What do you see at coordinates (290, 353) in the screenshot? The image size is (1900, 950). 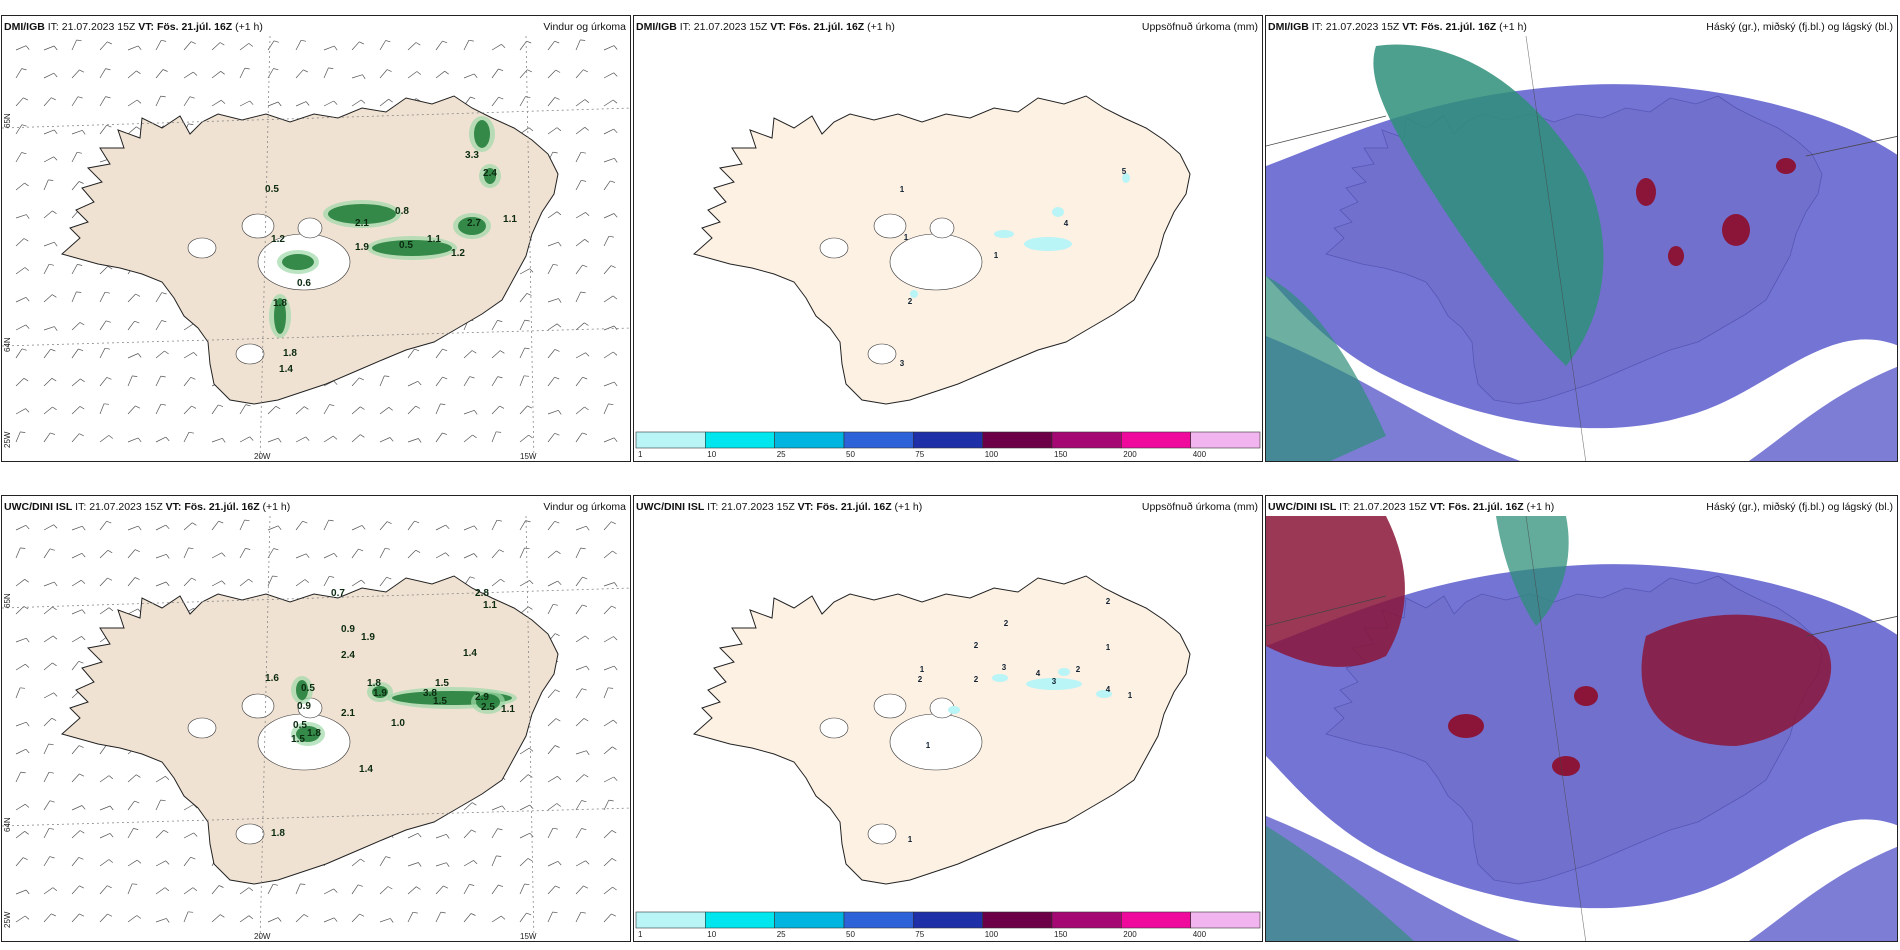 I see `wind-precip-label: 1.8` at bounding box center [290, 353].